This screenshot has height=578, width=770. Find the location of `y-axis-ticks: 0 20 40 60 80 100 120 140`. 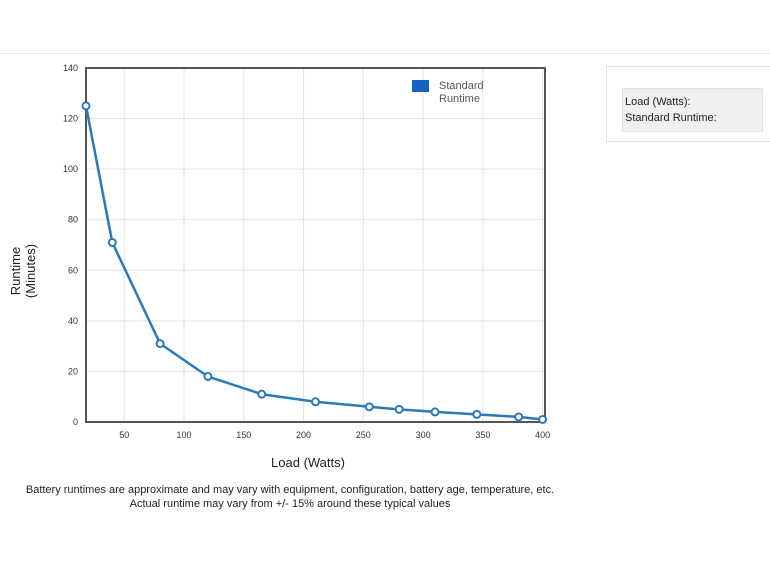

y-axis-ticks: 0 20 40 60 80 100 120 140 is located at coordinates (70, 245).